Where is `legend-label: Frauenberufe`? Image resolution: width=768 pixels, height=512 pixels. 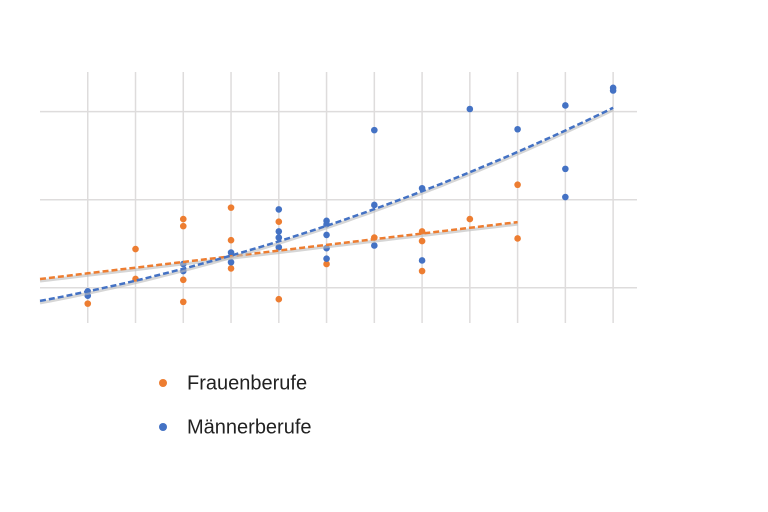
legend-label: Frauenberufe is located at coordinates (247, 383).